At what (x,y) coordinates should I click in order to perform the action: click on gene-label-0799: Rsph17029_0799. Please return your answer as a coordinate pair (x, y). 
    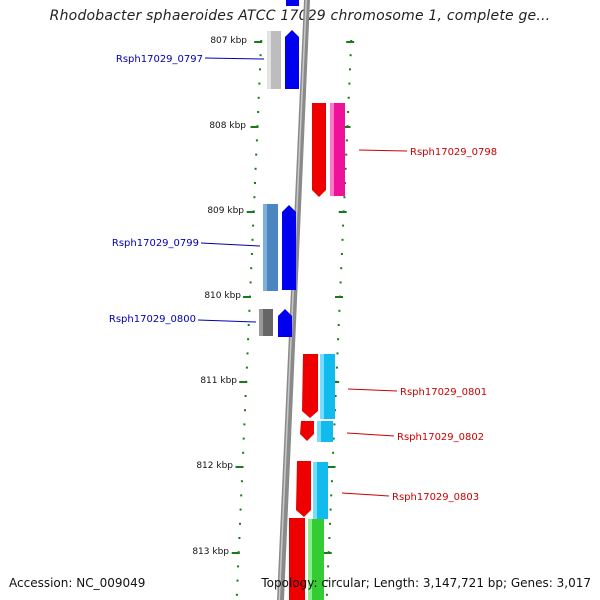
    Looking at the image, I should click on (155, 243).